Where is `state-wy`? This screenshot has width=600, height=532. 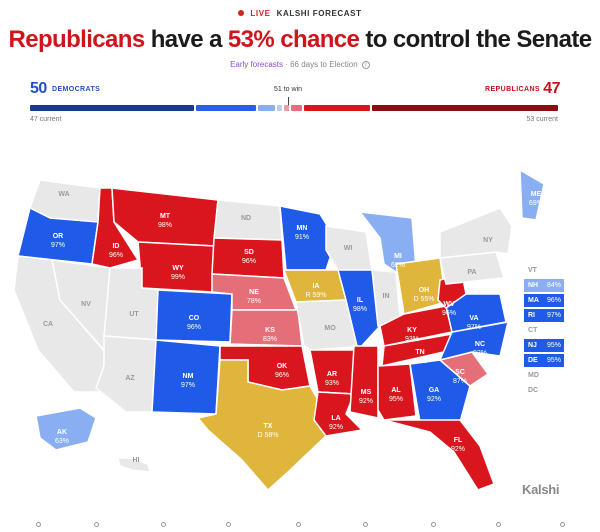
state-wy is located at coordinates (176, 267).